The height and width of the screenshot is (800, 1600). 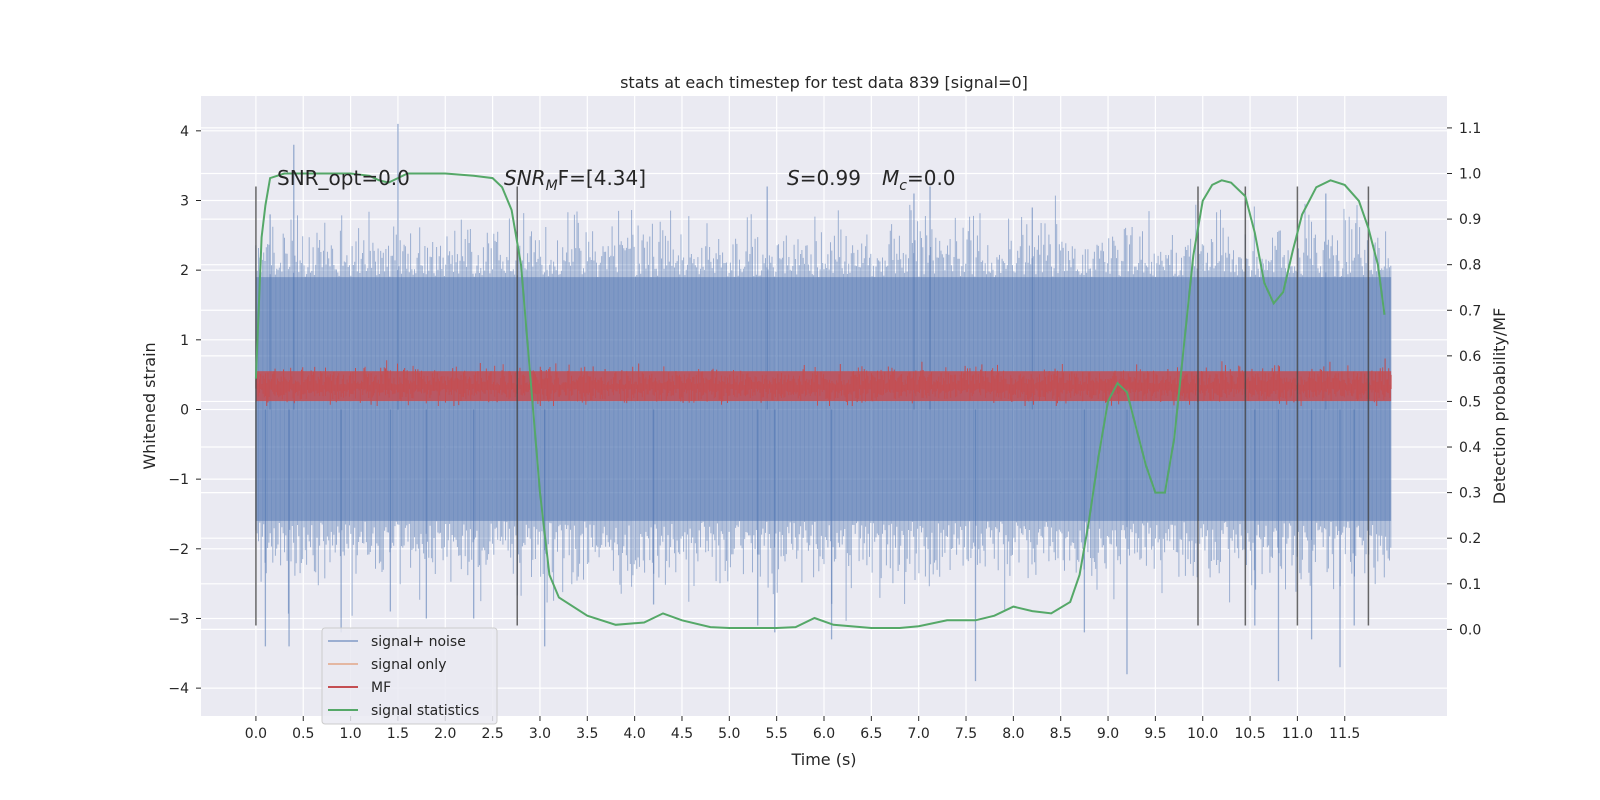 I want to click on x-tick-label: 4.0, so click(x=635, y=734).